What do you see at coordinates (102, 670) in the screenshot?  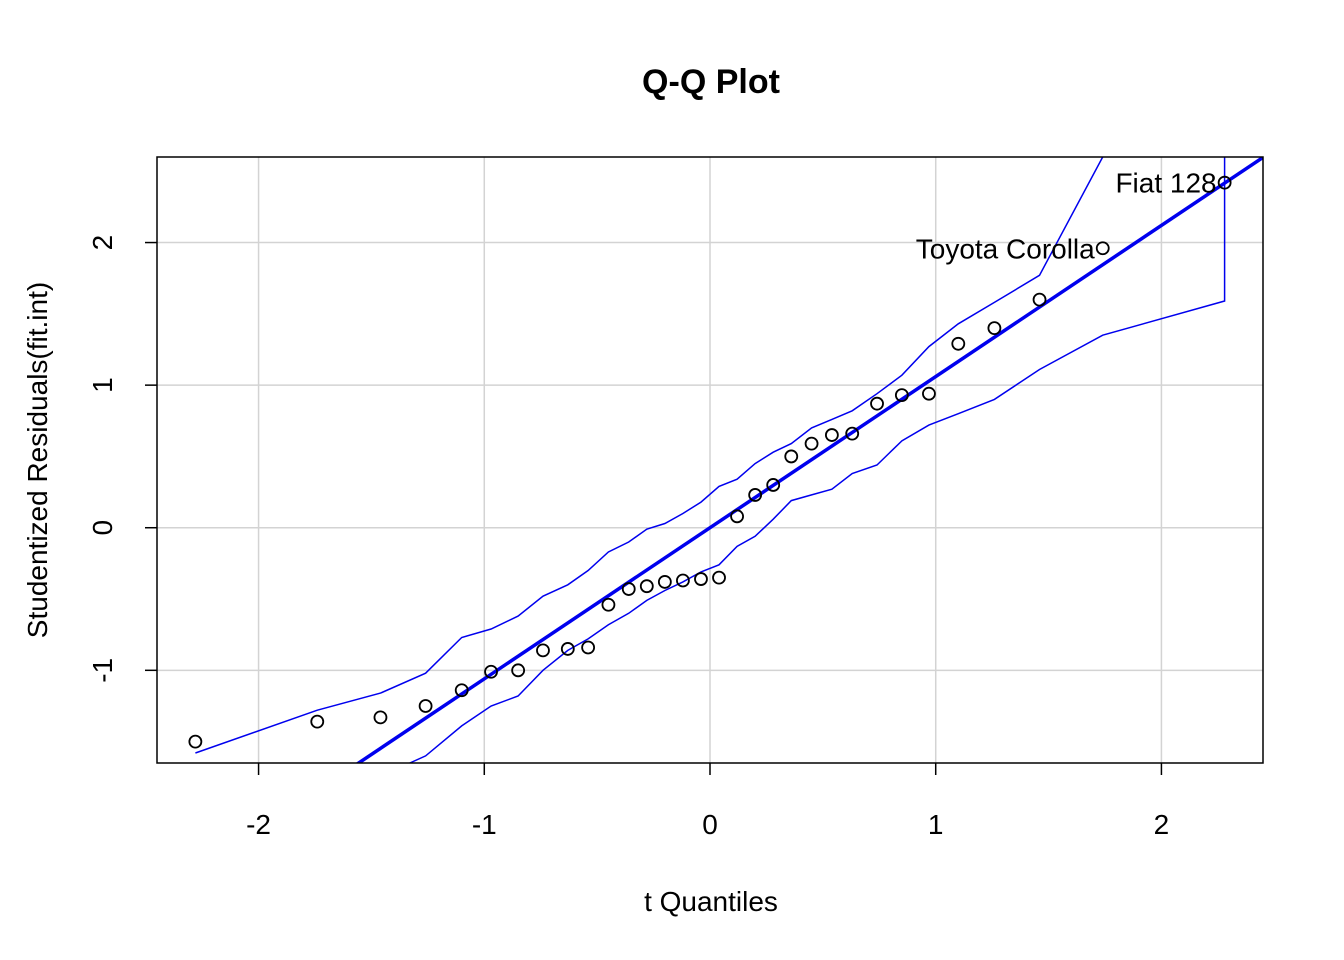 I see `y-tick-label-0: -1` at bounding box center [102, 670].